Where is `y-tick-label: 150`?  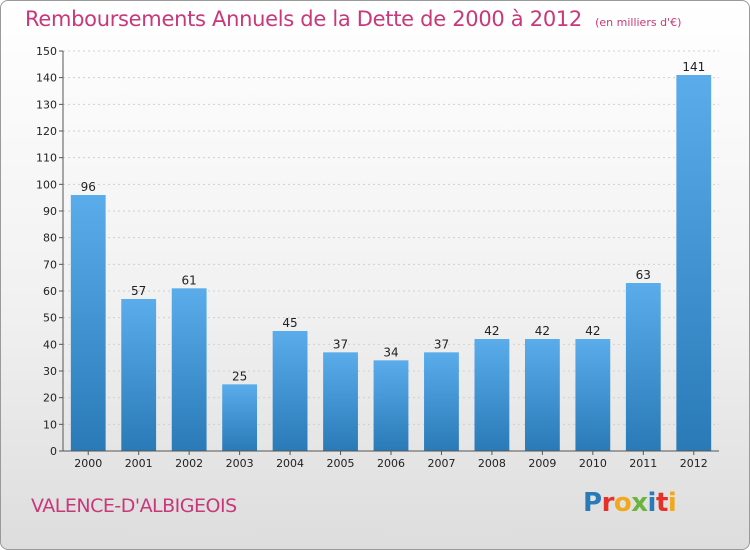
y-tick-label: 150 is located at coordinates (46, 51).